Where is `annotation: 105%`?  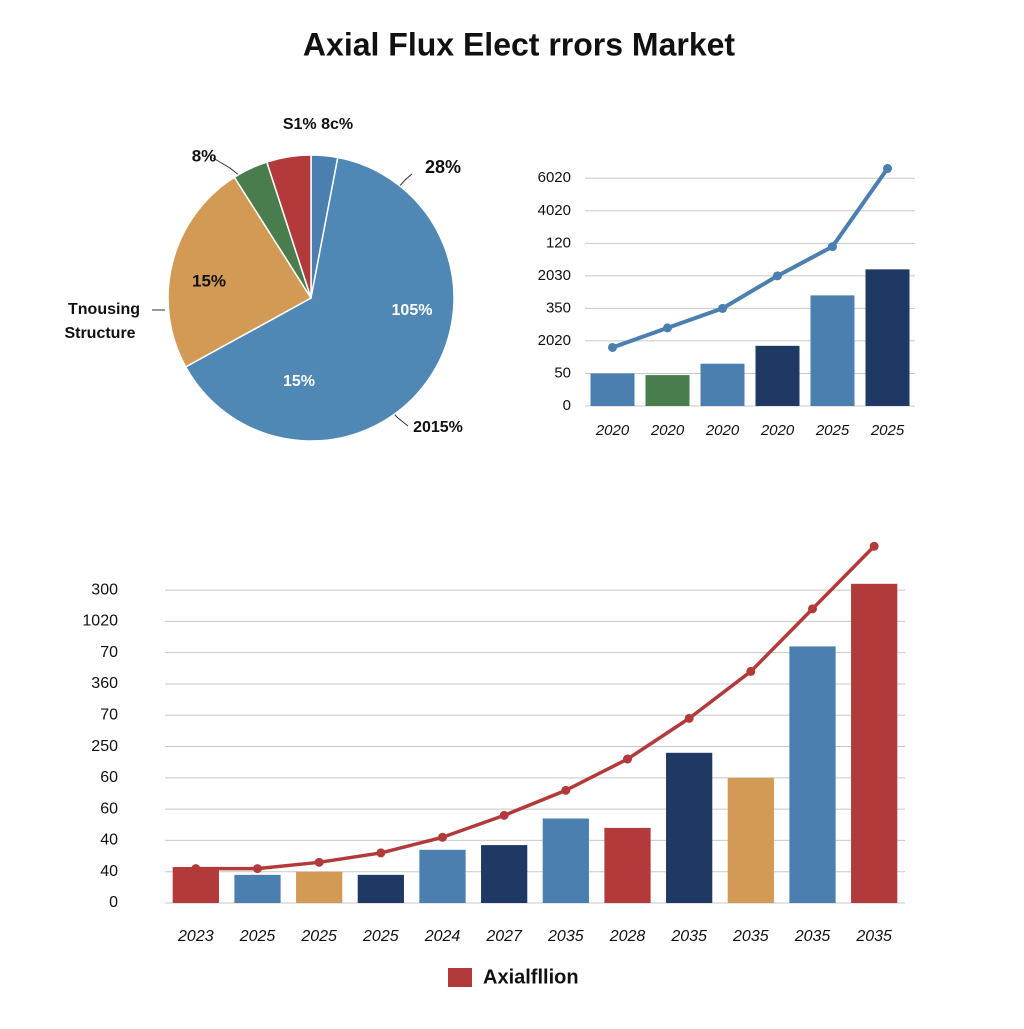
annotation: 105% is located at coordinates (412, 310).